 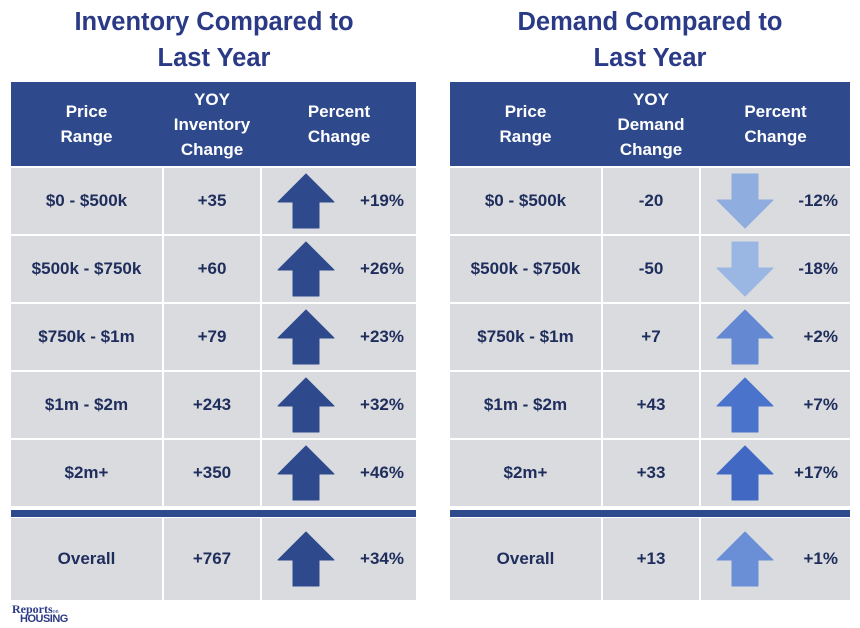 What do you see at coordinates (212, 201) in the screenshot?
I see `yoy-change-cell: +35` at bounding box center [212, 201].